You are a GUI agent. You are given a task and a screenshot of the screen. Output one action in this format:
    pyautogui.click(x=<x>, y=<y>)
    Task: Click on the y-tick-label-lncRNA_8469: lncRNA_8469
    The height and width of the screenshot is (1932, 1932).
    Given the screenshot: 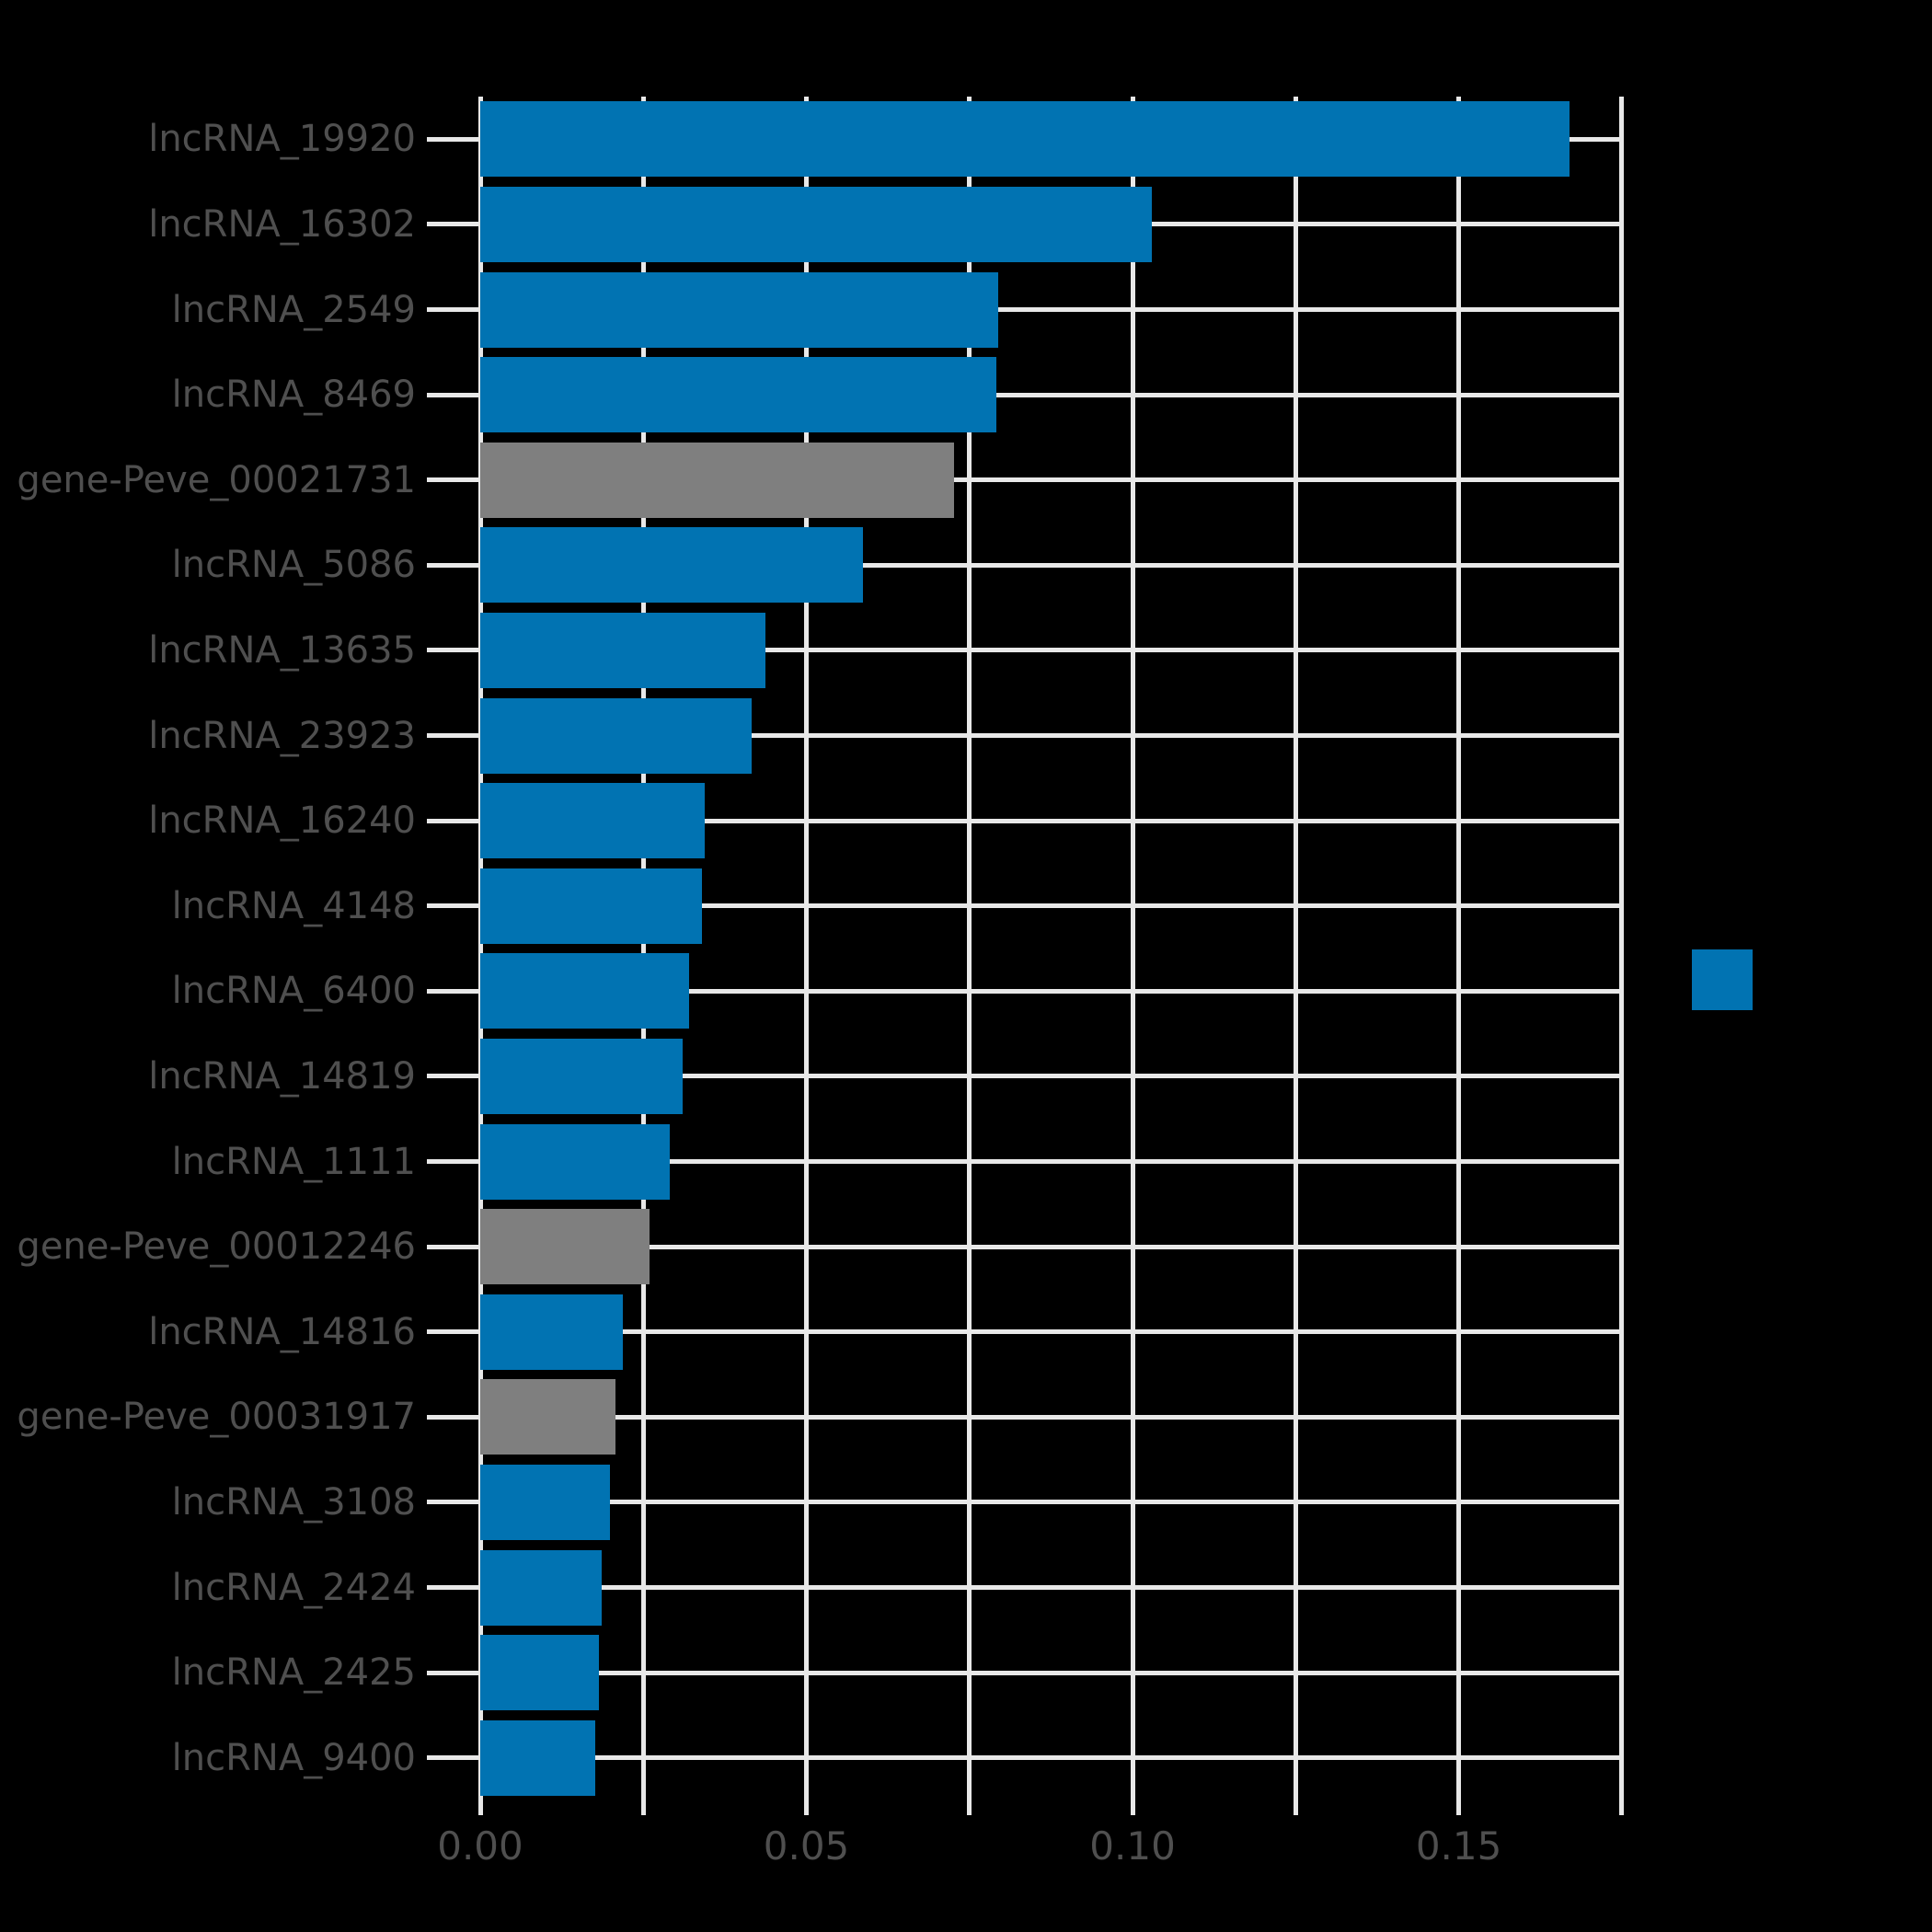 What is the action you would take?
    pyautogui.click(x=293, y=395)
    